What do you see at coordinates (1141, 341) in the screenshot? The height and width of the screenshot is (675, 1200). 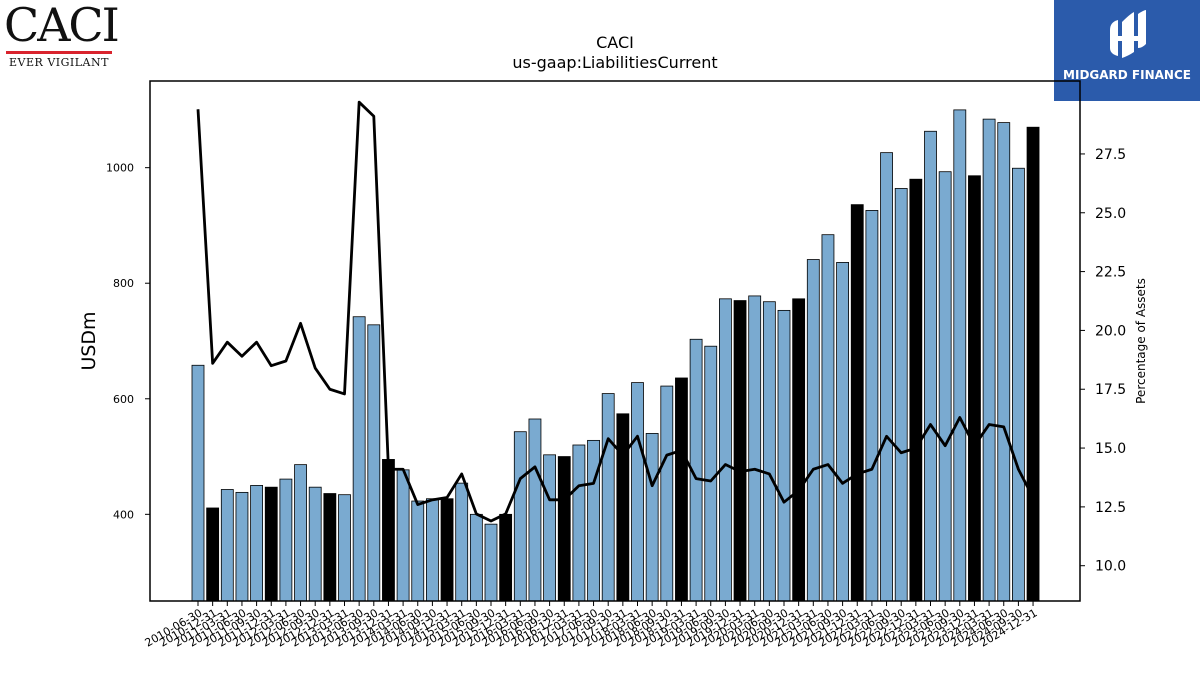 I see `y2-axis-label: Percentage of Assets` at bounding box center [1141, 341].